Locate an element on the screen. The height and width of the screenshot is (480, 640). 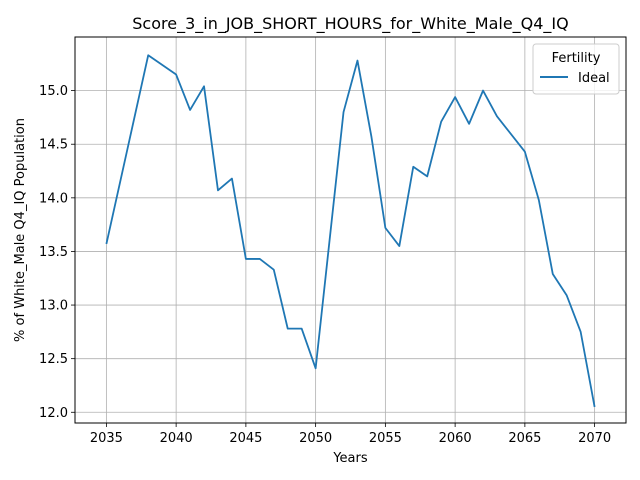
x-tick-label: 2045 is located at coordinates (245, 438).